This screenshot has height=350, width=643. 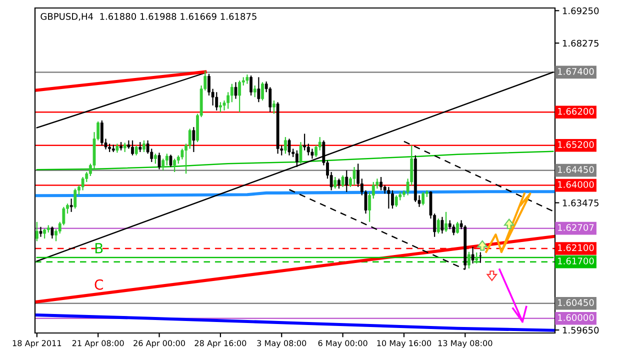 What do you see at coordinates (576, 227) in the screenshot?
I see `ref-line-label: 1.62707` at bounding box center [576, 227].